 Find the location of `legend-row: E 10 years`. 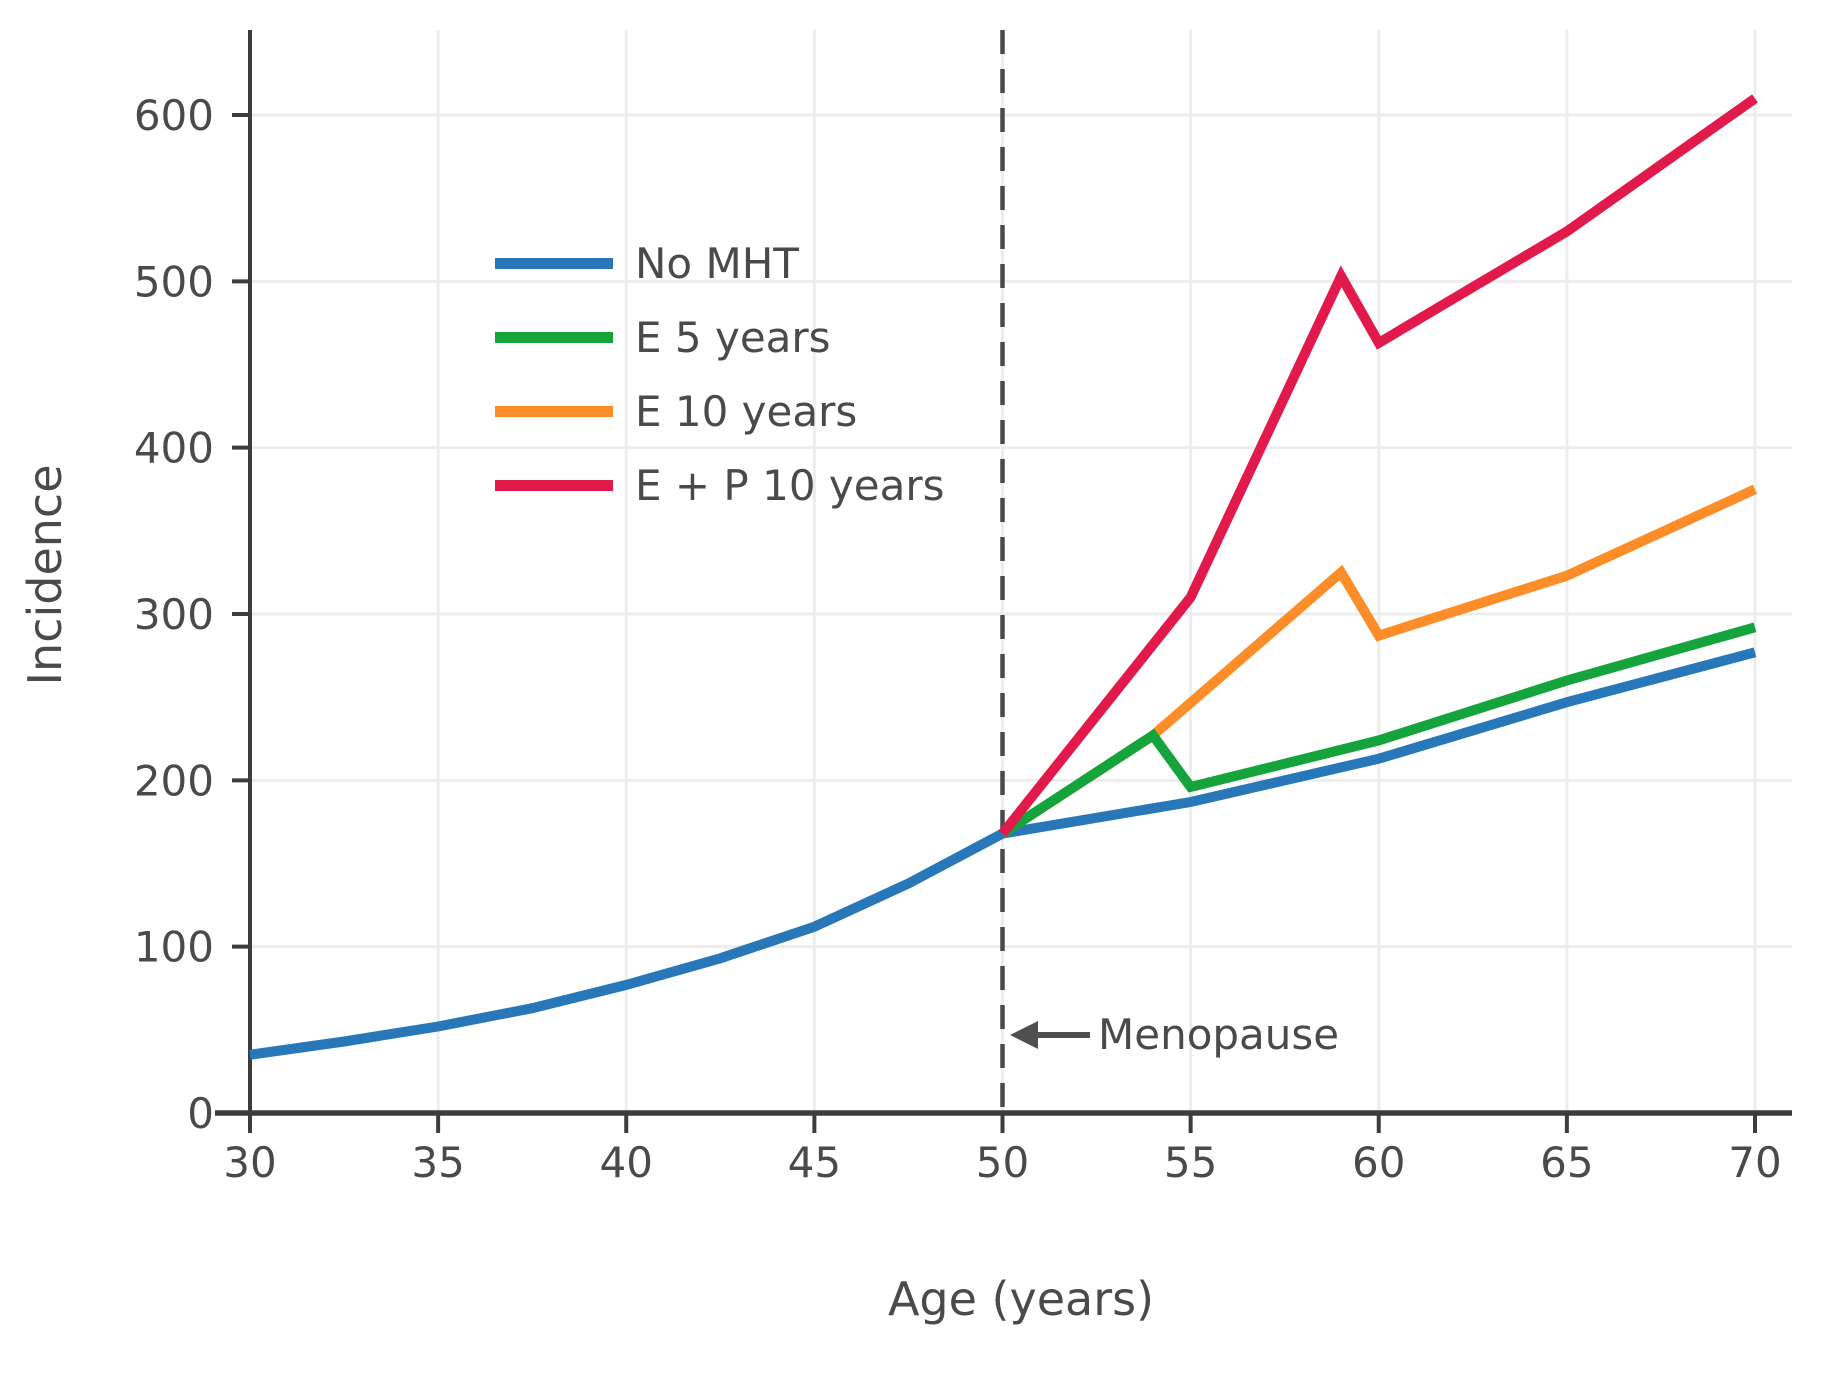

legend-row: E 10 years is located at coordinates (719, 411).